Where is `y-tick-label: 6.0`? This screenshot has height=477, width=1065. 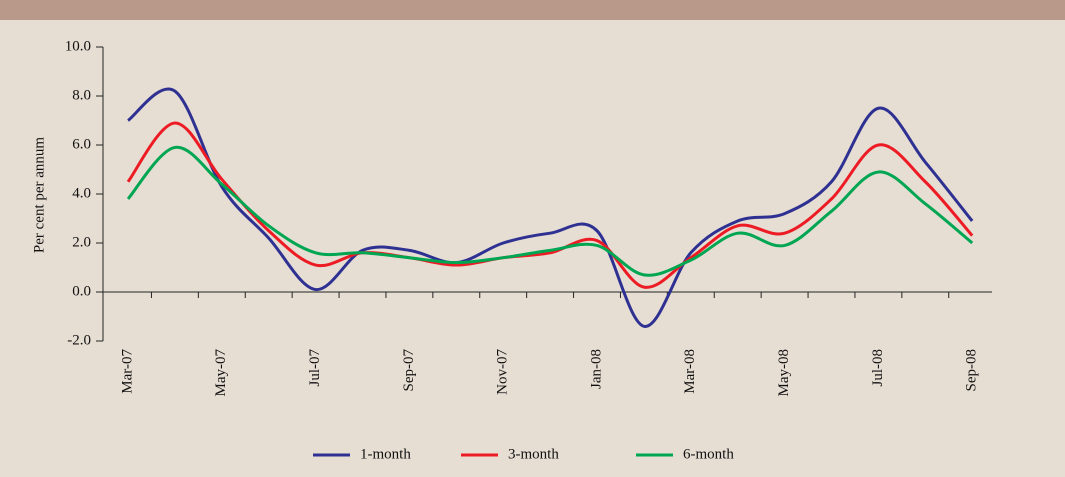 y-tick-label: 6.0 is located at coordinates (81, 144).